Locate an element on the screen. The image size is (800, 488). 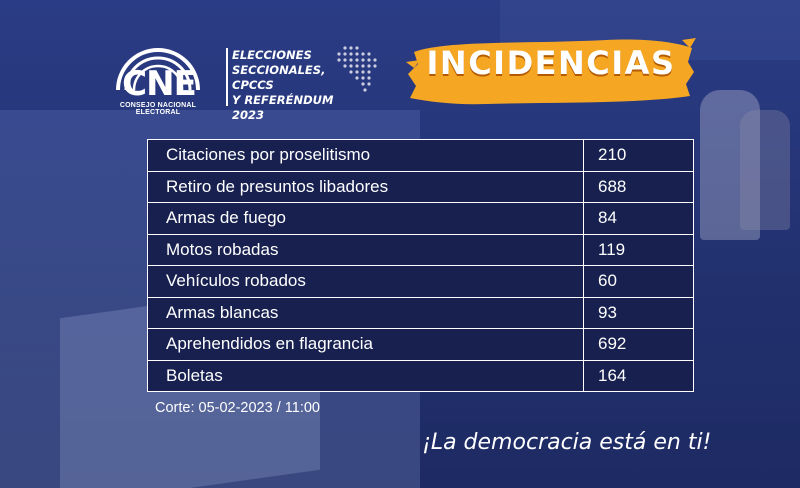
table-row: Aprehendidos en flagrancia 692 is located at coordinates (420, 345).